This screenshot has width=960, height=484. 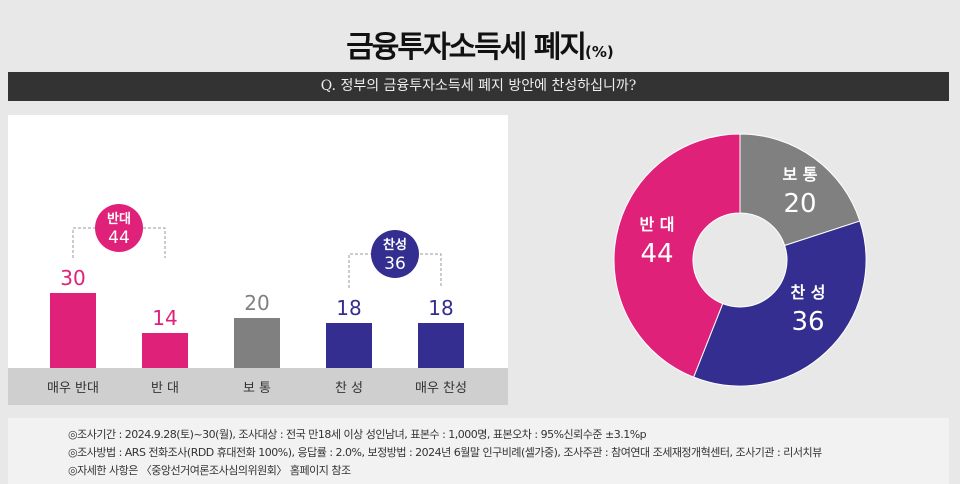 I want to click on category-label: 보 통, so click(x=257, y=388).